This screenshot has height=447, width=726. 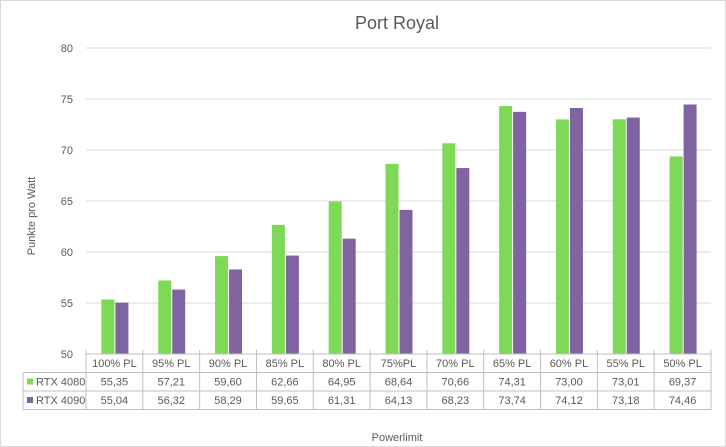 What do you see at coordinates (228, 383) in the screenshot?
I see `data-value: 59,60` at bounding box center [228, 383].